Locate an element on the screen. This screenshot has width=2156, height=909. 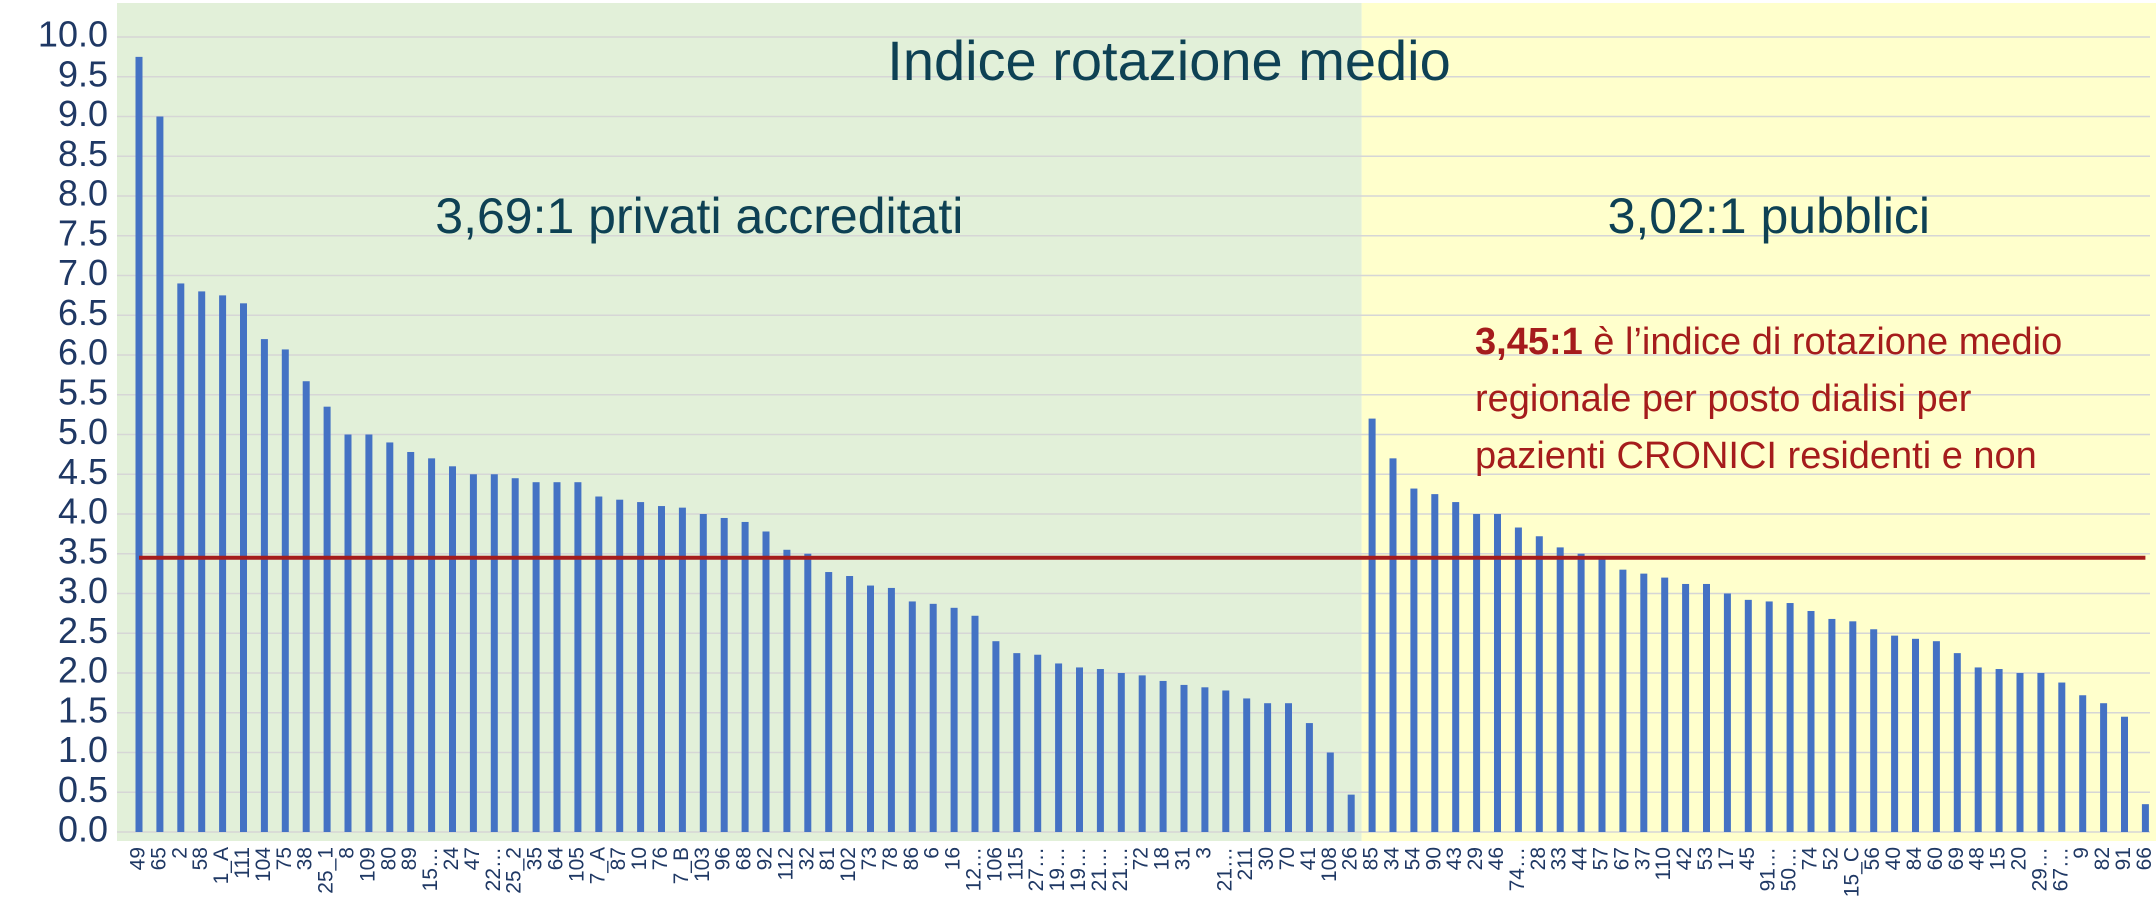
y-tick-label: 1.5 is located at coordinates (83, 709).